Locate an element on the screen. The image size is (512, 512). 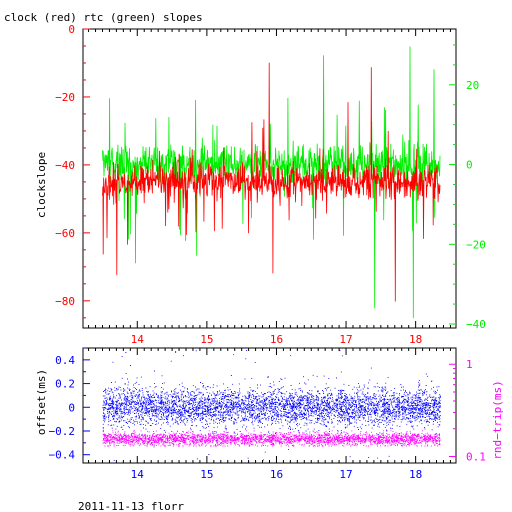
y-tick-label-left: −0.4 is located at coordinates (62, 455).